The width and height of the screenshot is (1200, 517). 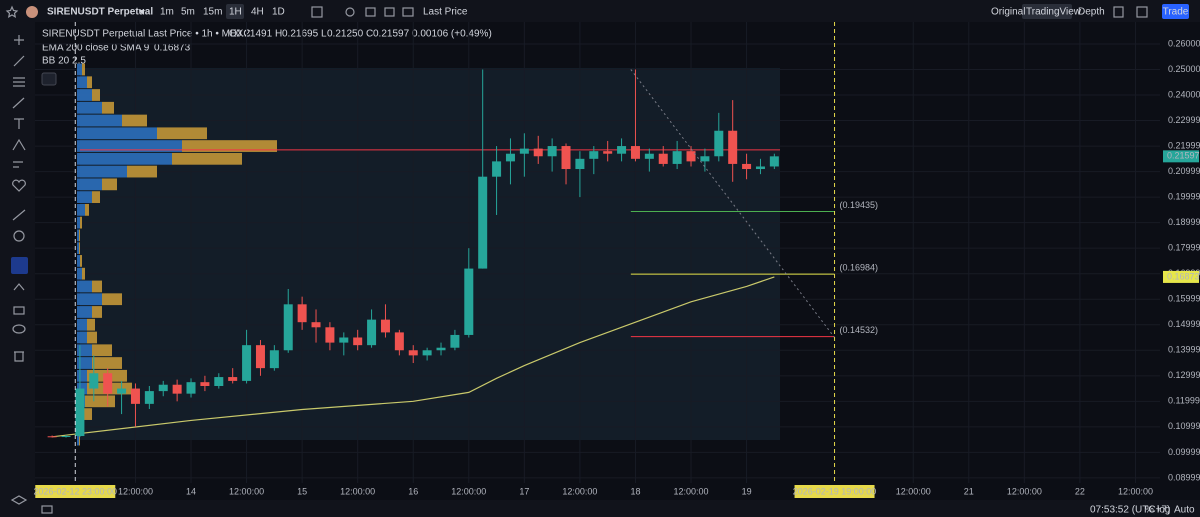 I want to click on percent-toggle: %, so click(x=1149, y=510).